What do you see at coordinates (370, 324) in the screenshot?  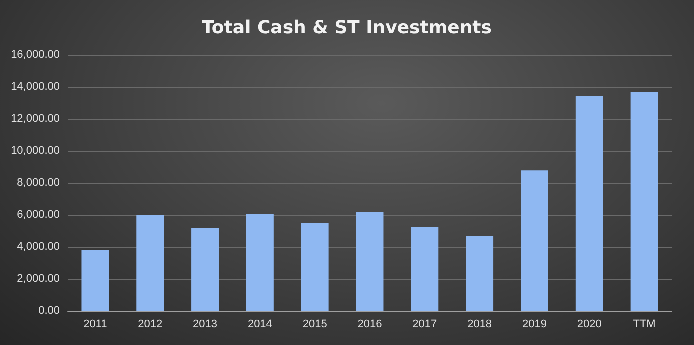 I see `x-tick-label: 2016` at bounding box center [370, 324].